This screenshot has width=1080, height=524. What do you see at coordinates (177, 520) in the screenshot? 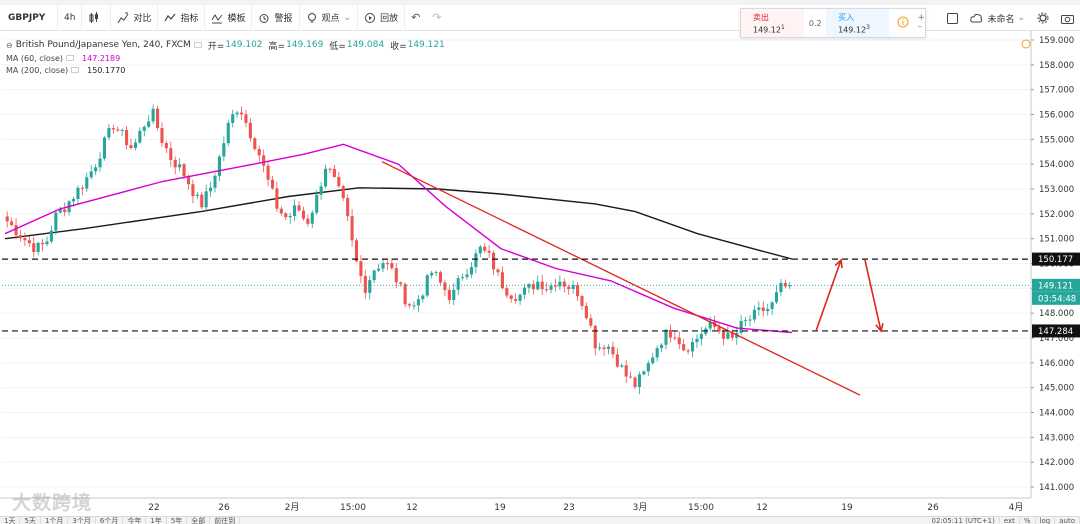
I see `range-button: 5年` at bounding box center [177, 520].